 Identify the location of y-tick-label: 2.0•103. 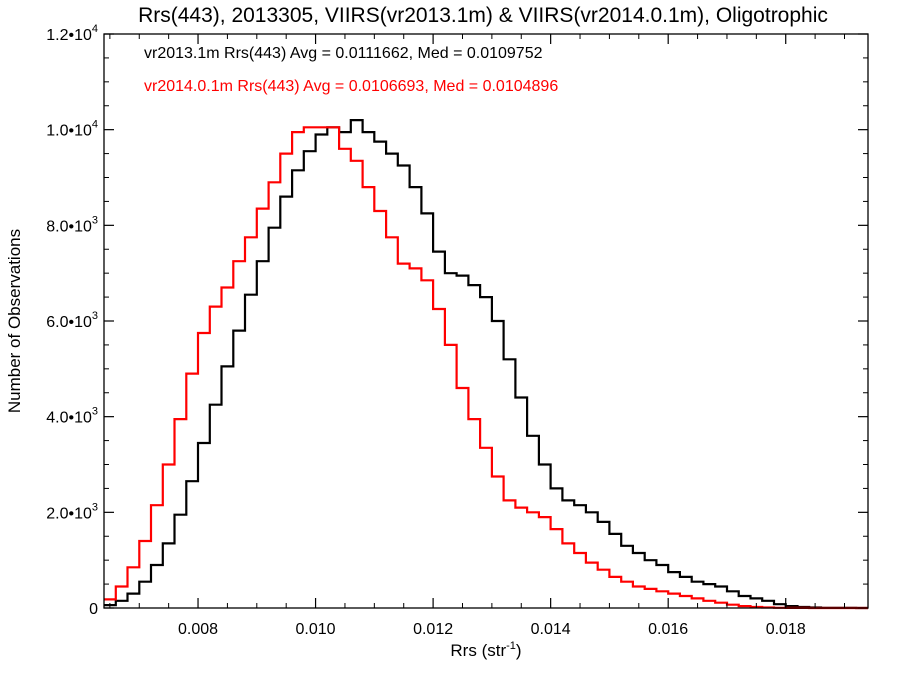
(72, 511).